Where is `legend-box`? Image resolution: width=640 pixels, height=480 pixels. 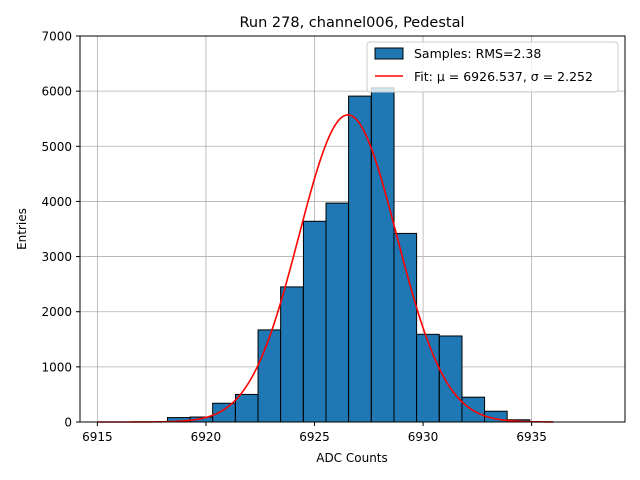
legend-box is located at coordinates (492, 67).